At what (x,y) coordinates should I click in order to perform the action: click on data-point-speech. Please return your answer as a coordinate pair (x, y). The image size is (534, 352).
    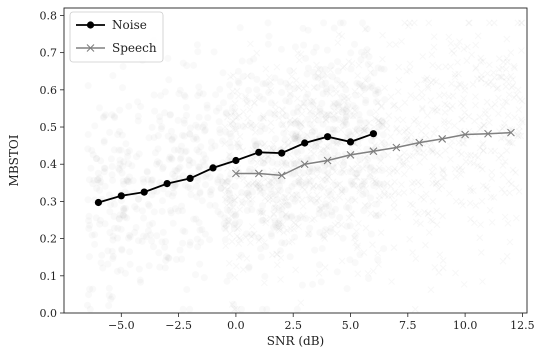
    Looking at the image, I should click on (258, 173).